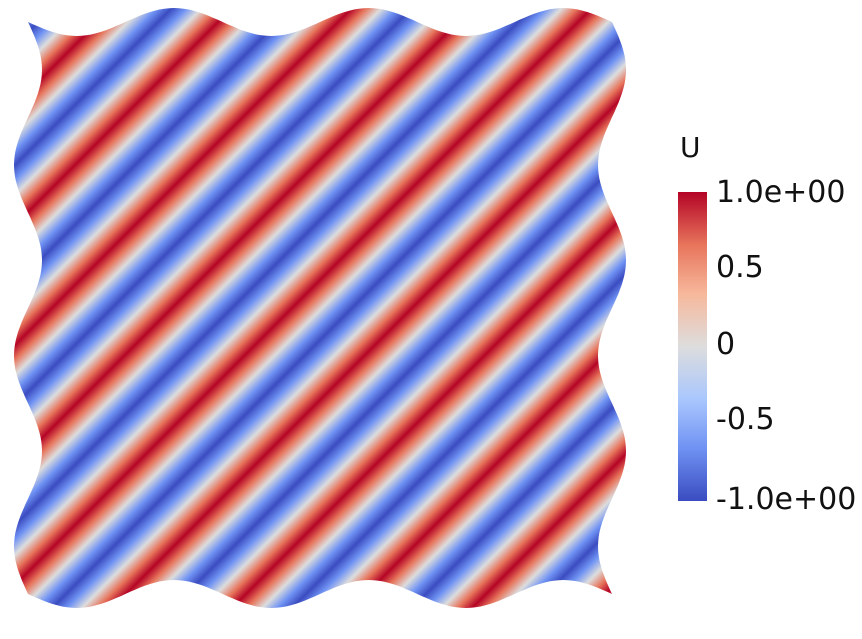 The width and height of the screenshot is (862, 639). What do you see at coordinates (786, 499) in the screenshot?
I see `colorbar-tick-min: -1.0e+00` at bounding box center [786, 499].